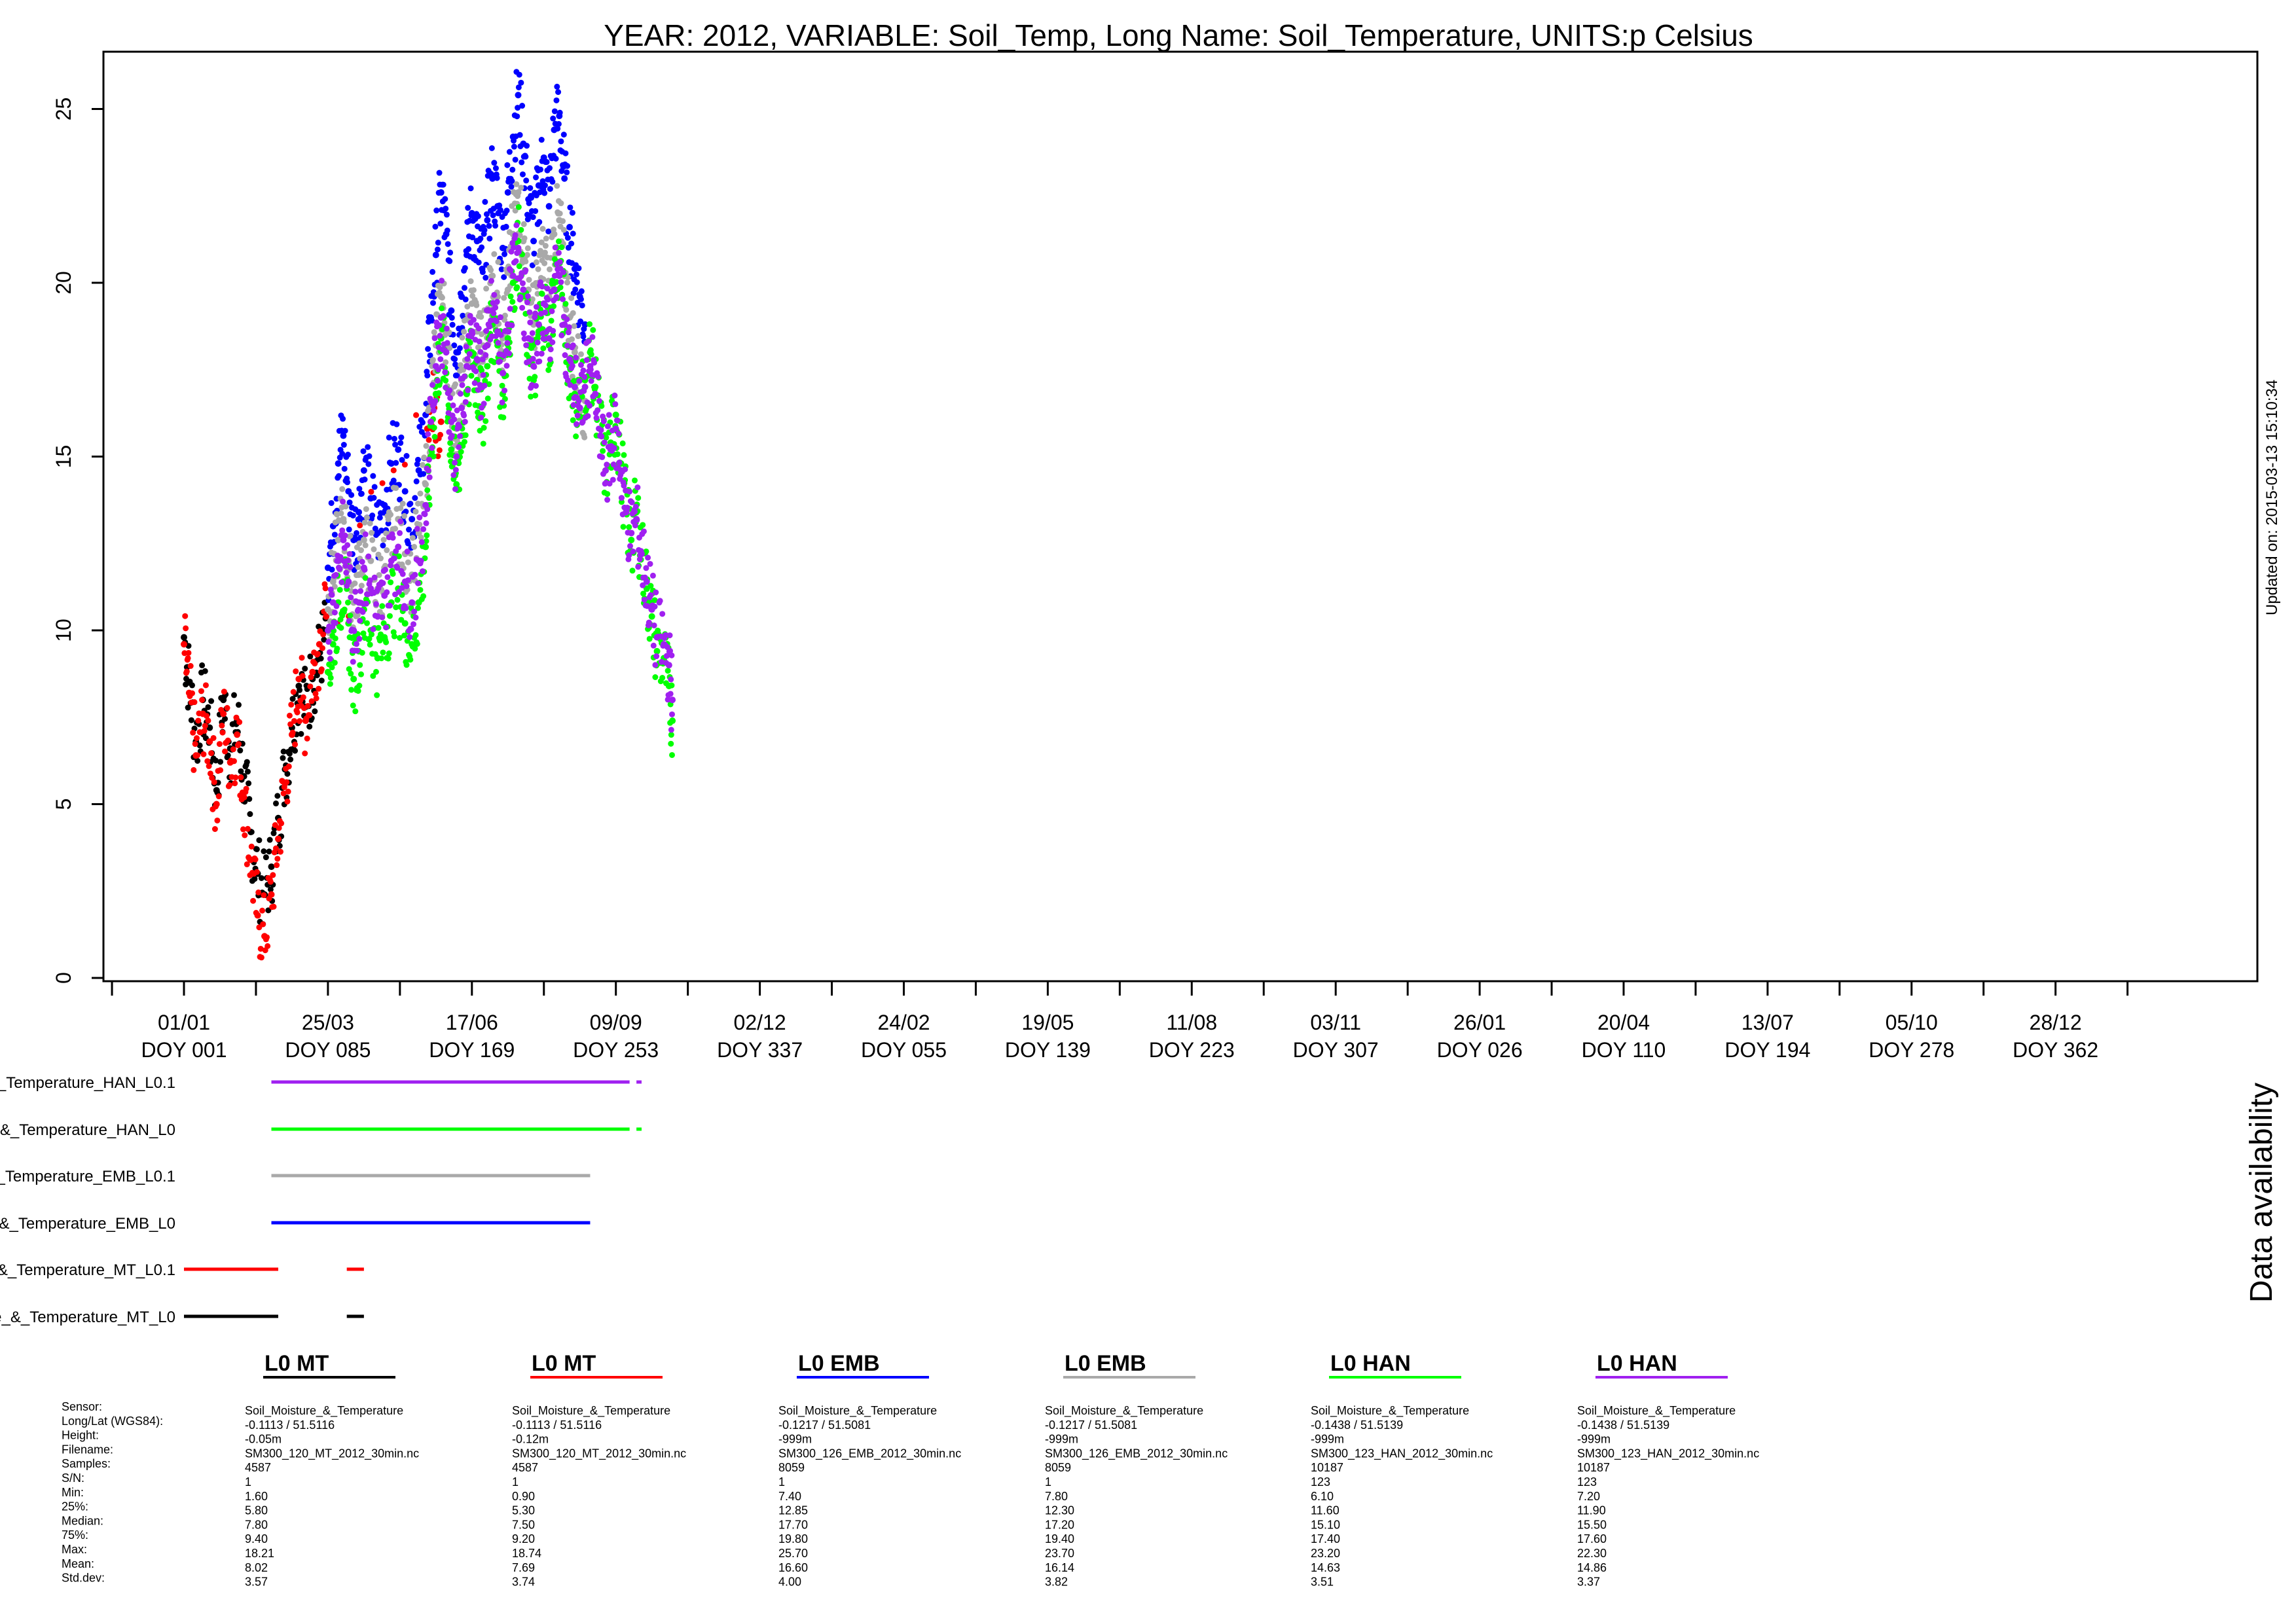 The height and width of the screenshot is (1624, 2296). I want to click on x-tick-doy-label: DOY 253, so click(616, 1050).